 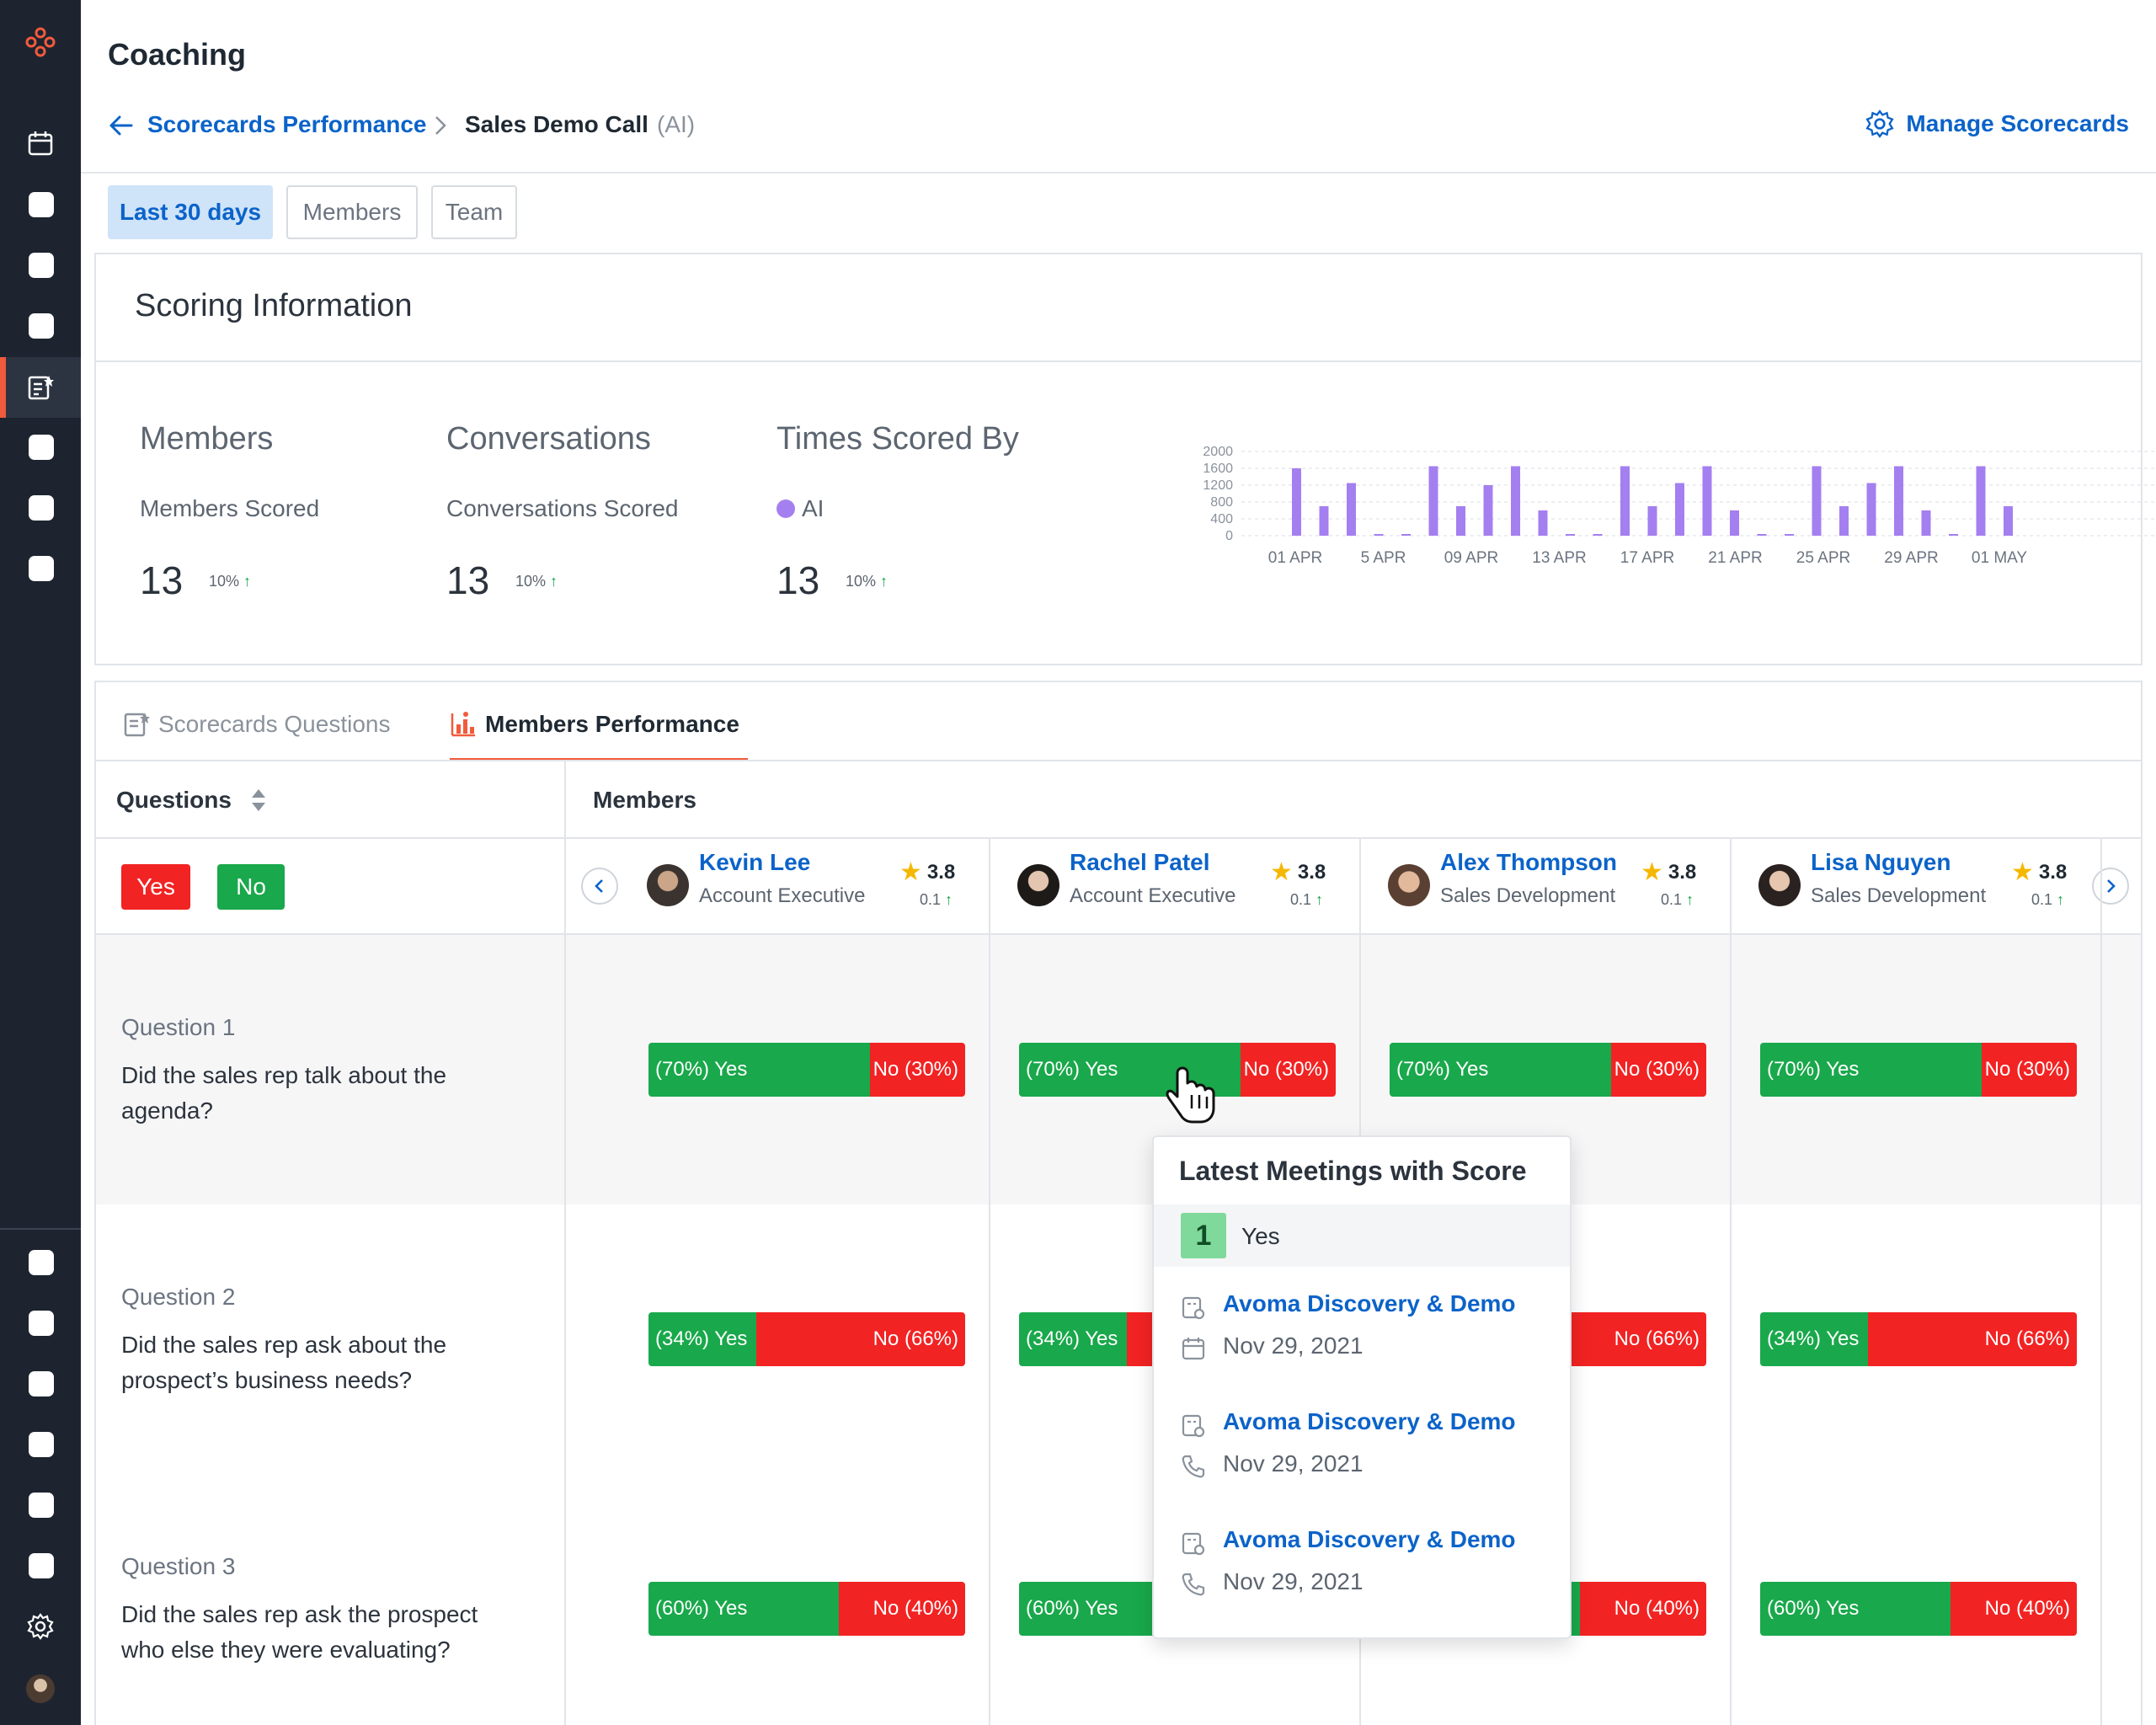 What do you see at coordinates (594, 724) in the screenshot?
I see `tab-members-performance: Members Performance` at bounding box center [594, 724].